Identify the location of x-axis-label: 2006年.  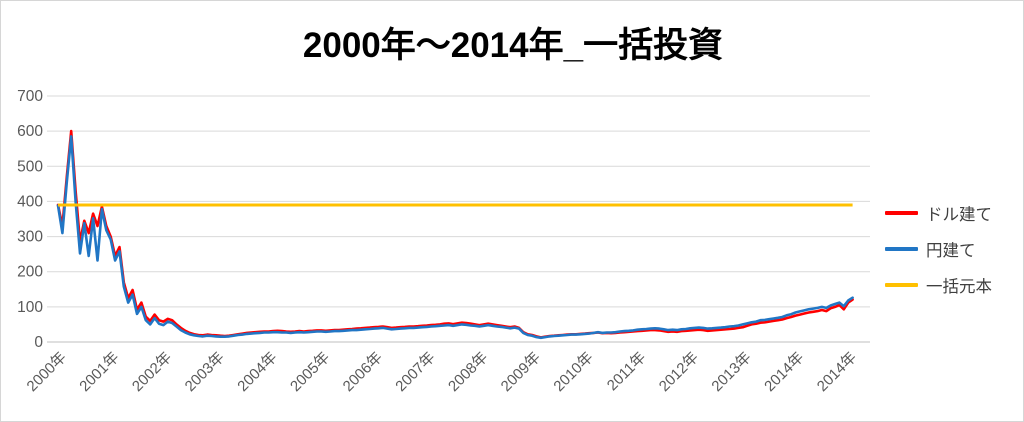
(363, 372).